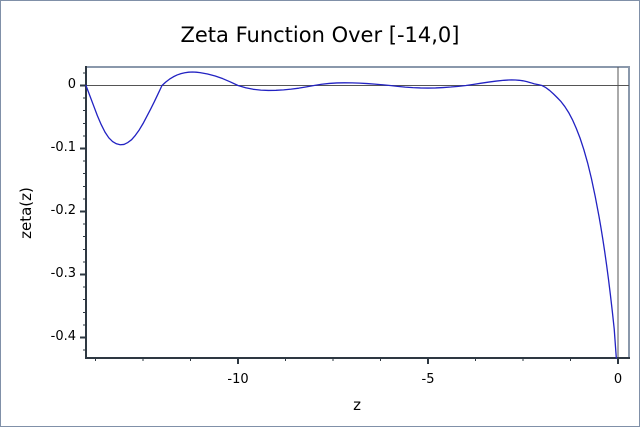  Describe the element at coordinates (238, 379) in the screenshot. I see `x-tick-label: -10` at that location.